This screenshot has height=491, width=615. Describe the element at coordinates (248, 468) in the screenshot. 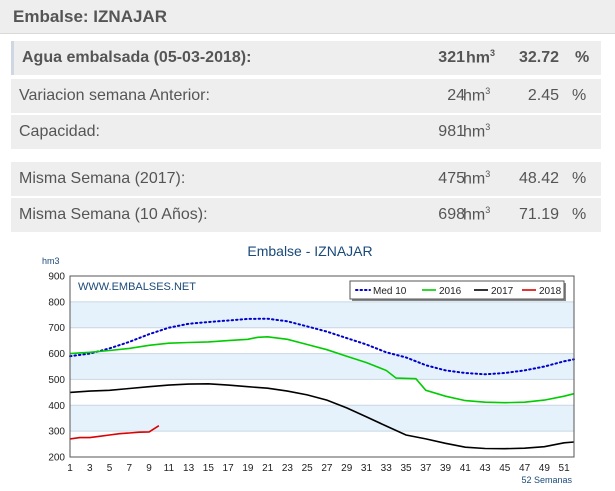

I see `x-tick-label: 19` at that location.